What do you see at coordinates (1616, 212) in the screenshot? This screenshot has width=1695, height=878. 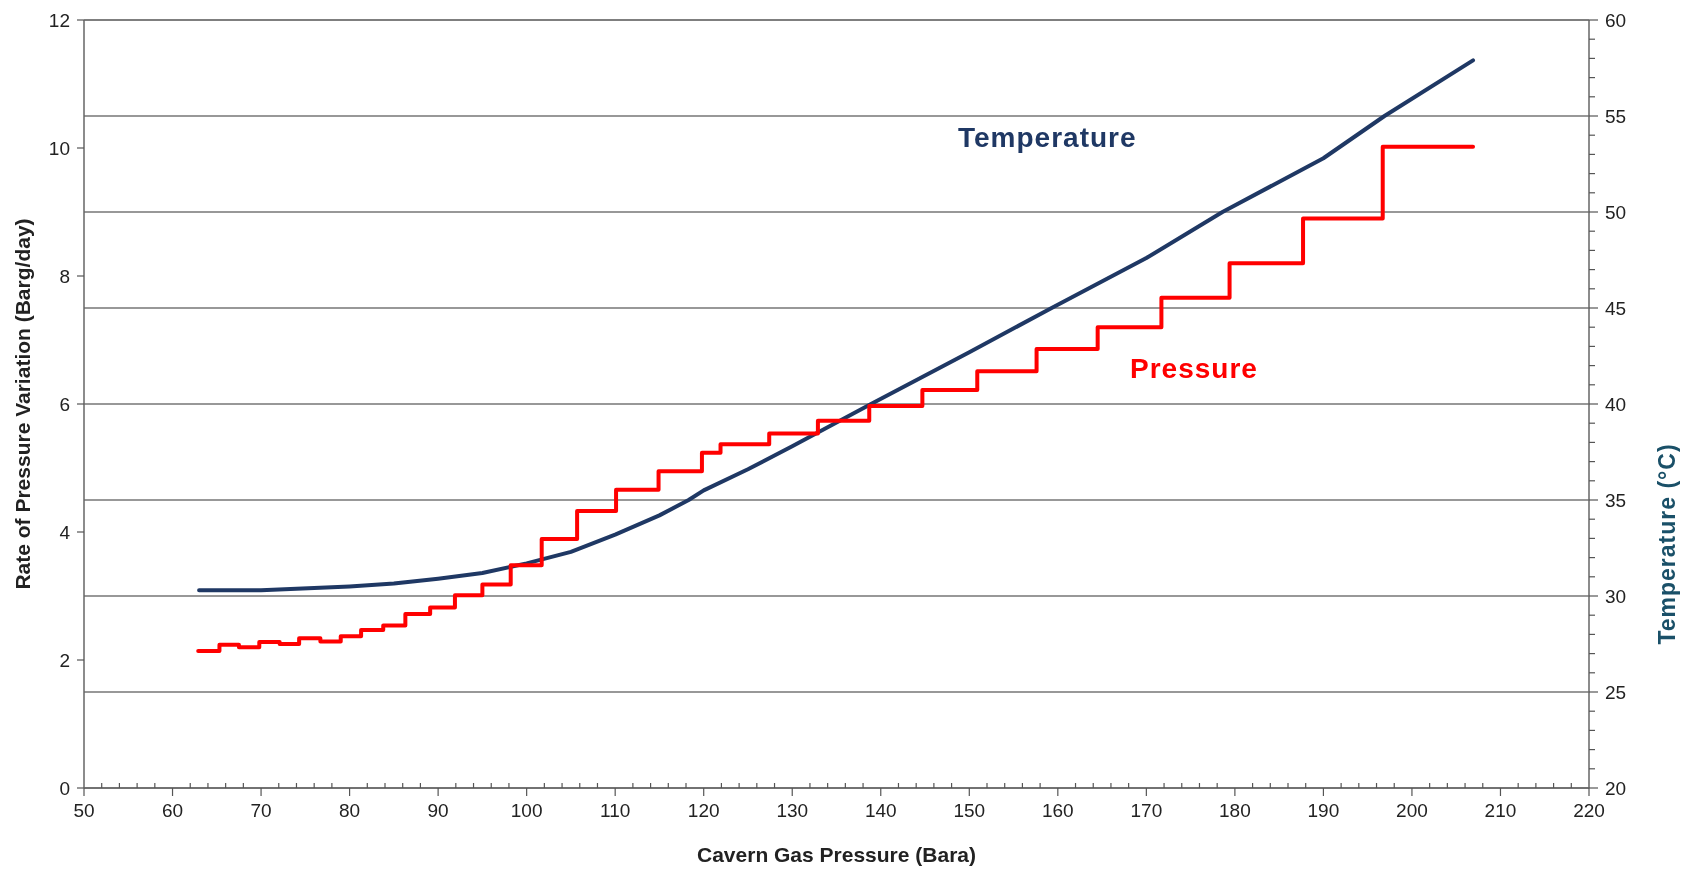 I see `y2-tick-label: 50` at bounding box center [1616, 212].